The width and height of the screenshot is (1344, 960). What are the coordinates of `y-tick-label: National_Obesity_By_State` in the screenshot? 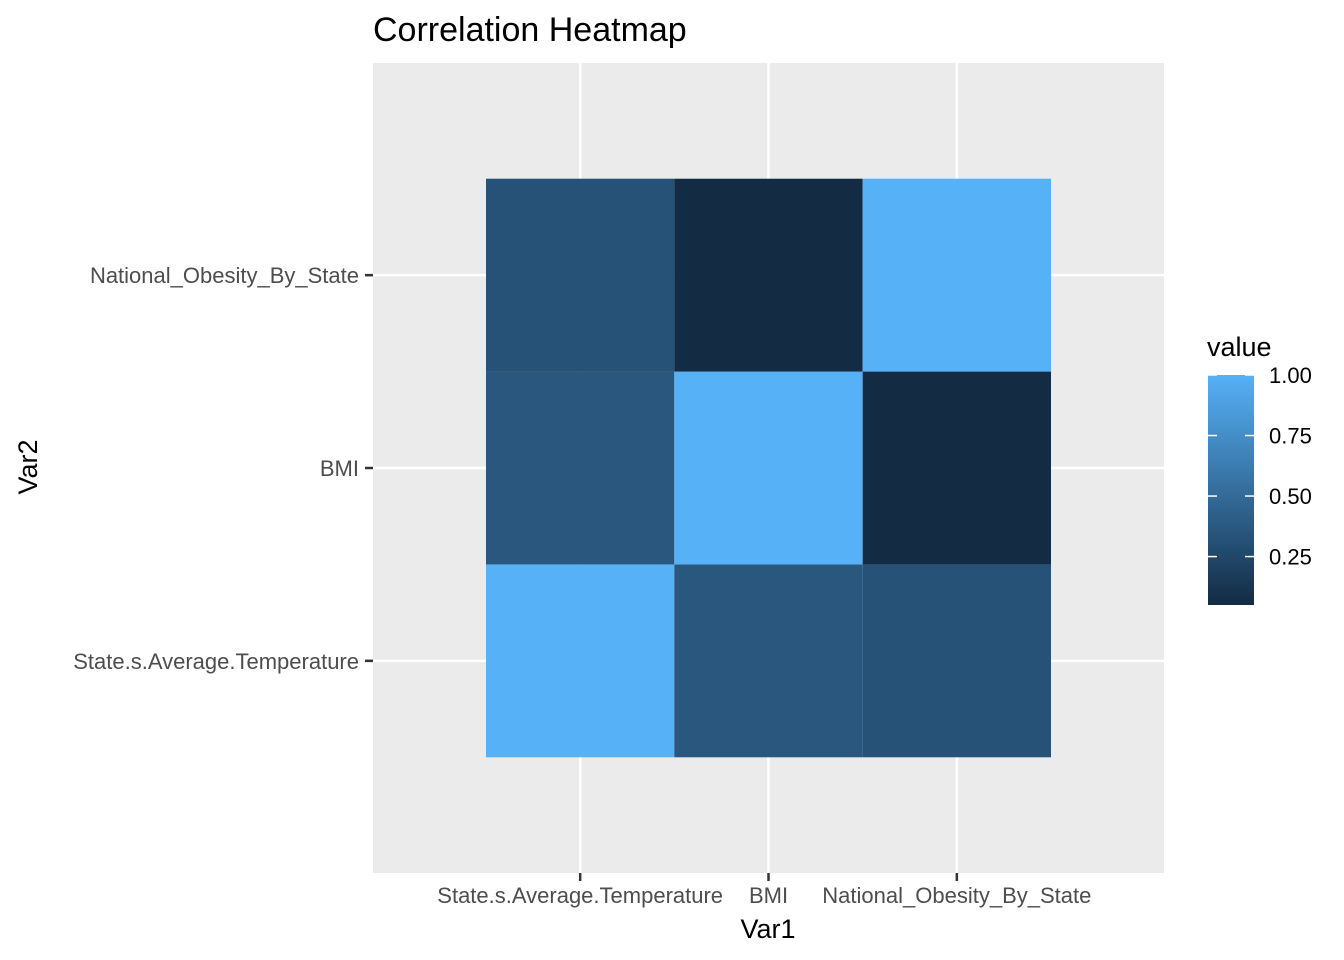 It's located at (224, 275).